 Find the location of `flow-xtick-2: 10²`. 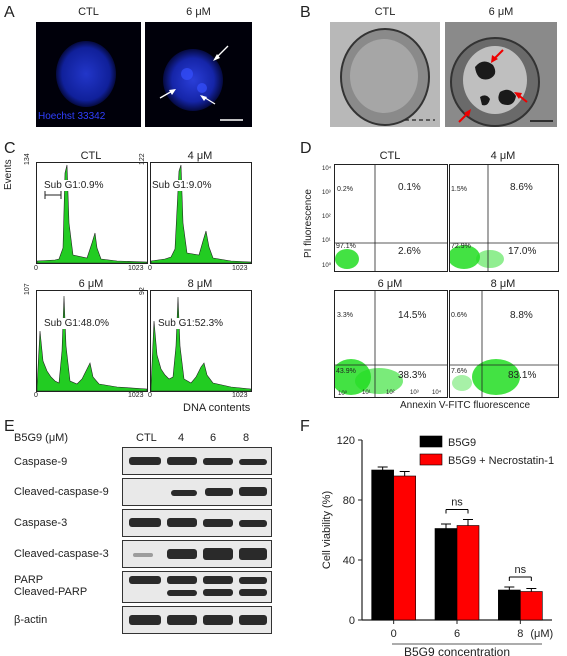

flow-xtick-2: 10² is located at coordinates (390, 393).